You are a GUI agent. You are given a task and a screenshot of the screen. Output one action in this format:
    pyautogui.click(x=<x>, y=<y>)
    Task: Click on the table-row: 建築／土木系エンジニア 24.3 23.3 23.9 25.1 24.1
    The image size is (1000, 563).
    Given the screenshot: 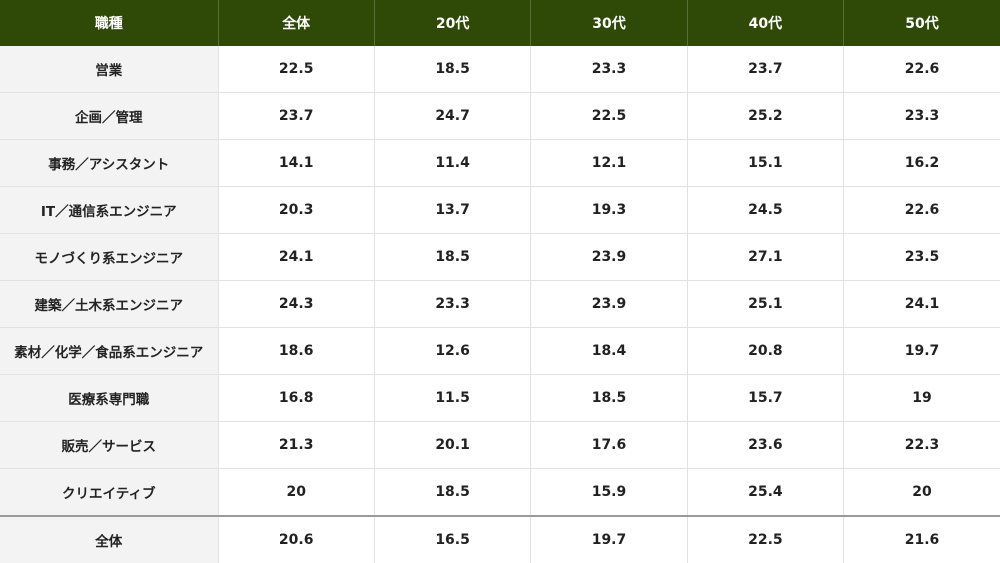 What is the action you would take?
    pyautogui.click(x=500, y=304)
    